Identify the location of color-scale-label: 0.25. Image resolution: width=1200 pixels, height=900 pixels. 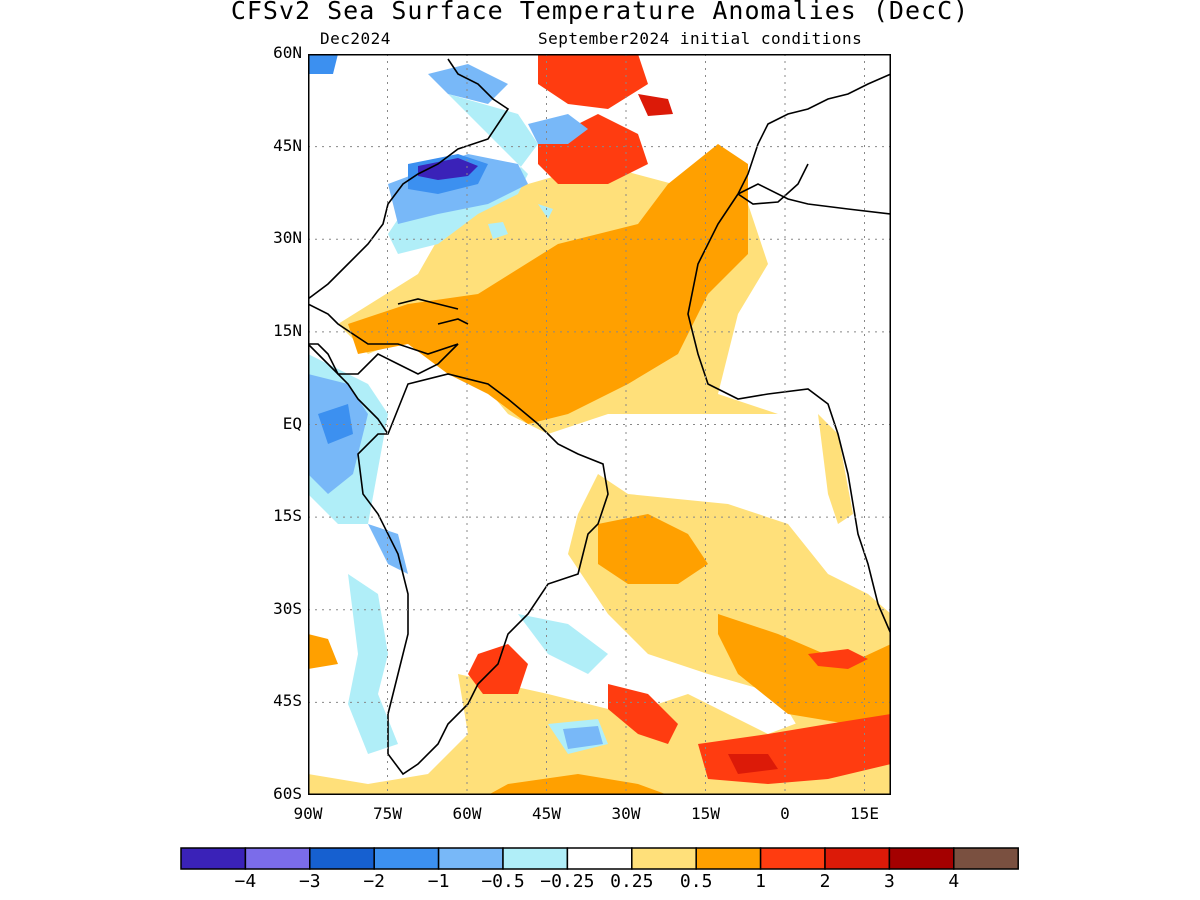
(632, 881).